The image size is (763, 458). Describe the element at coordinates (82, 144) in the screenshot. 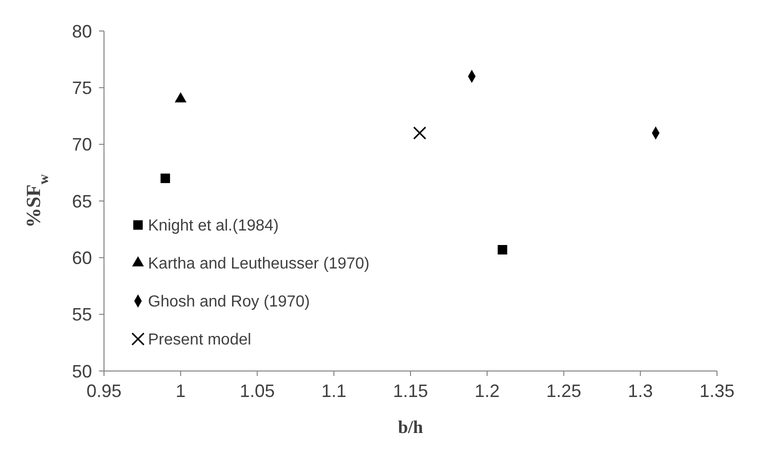

I see `y-tick-label: 70` at that location.